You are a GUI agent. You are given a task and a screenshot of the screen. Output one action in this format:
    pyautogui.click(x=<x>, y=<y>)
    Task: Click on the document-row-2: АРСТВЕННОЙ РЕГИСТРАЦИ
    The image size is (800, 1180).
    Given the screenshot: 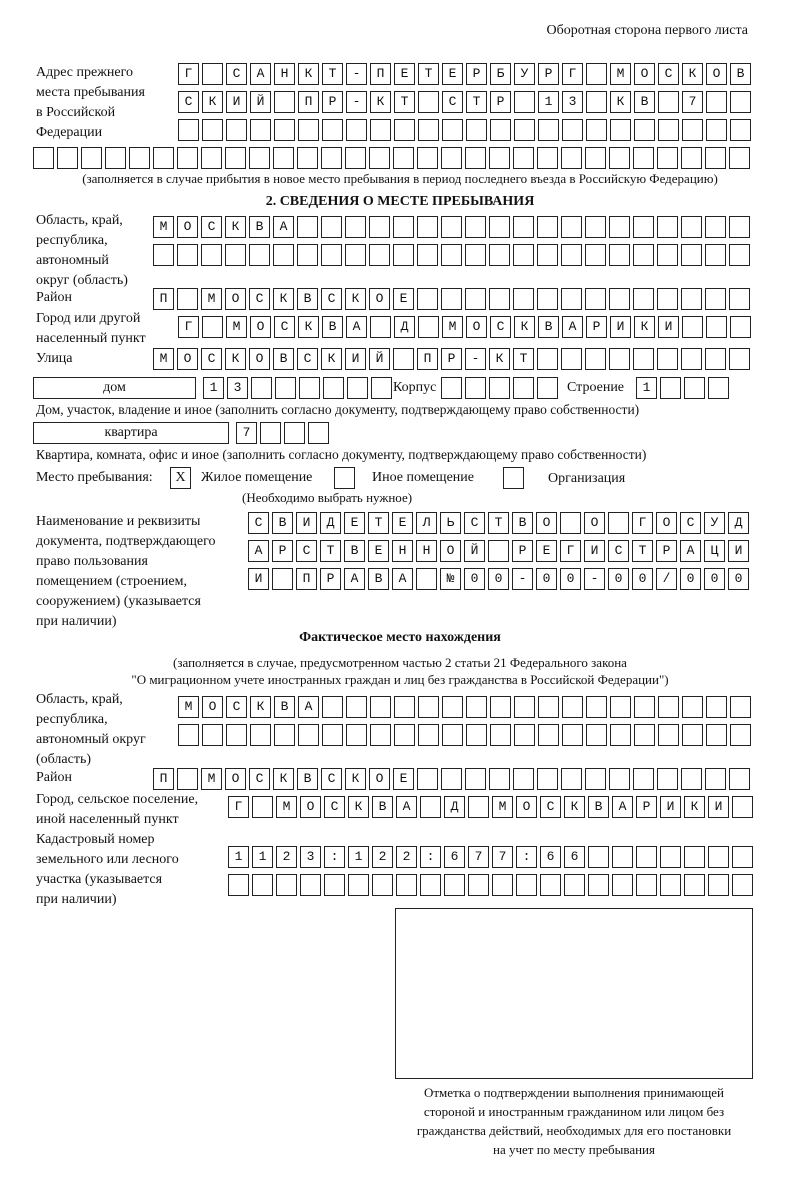 What is the action you would take?
    pyautogui.click(x=500, y=551)
    